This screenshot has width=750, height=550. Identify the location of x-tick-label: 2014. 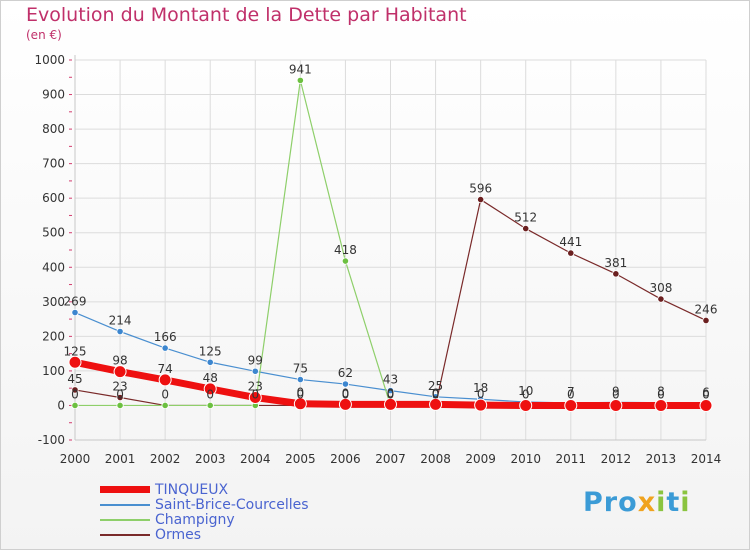
(706, 459).